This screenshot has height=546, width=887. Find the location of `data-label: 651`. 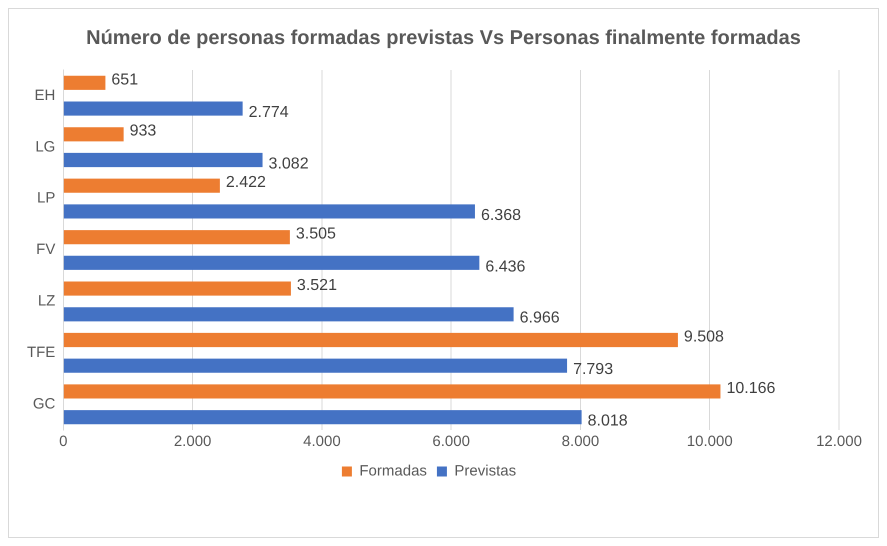

data-label: 651 is located at coordinates (124, 79).